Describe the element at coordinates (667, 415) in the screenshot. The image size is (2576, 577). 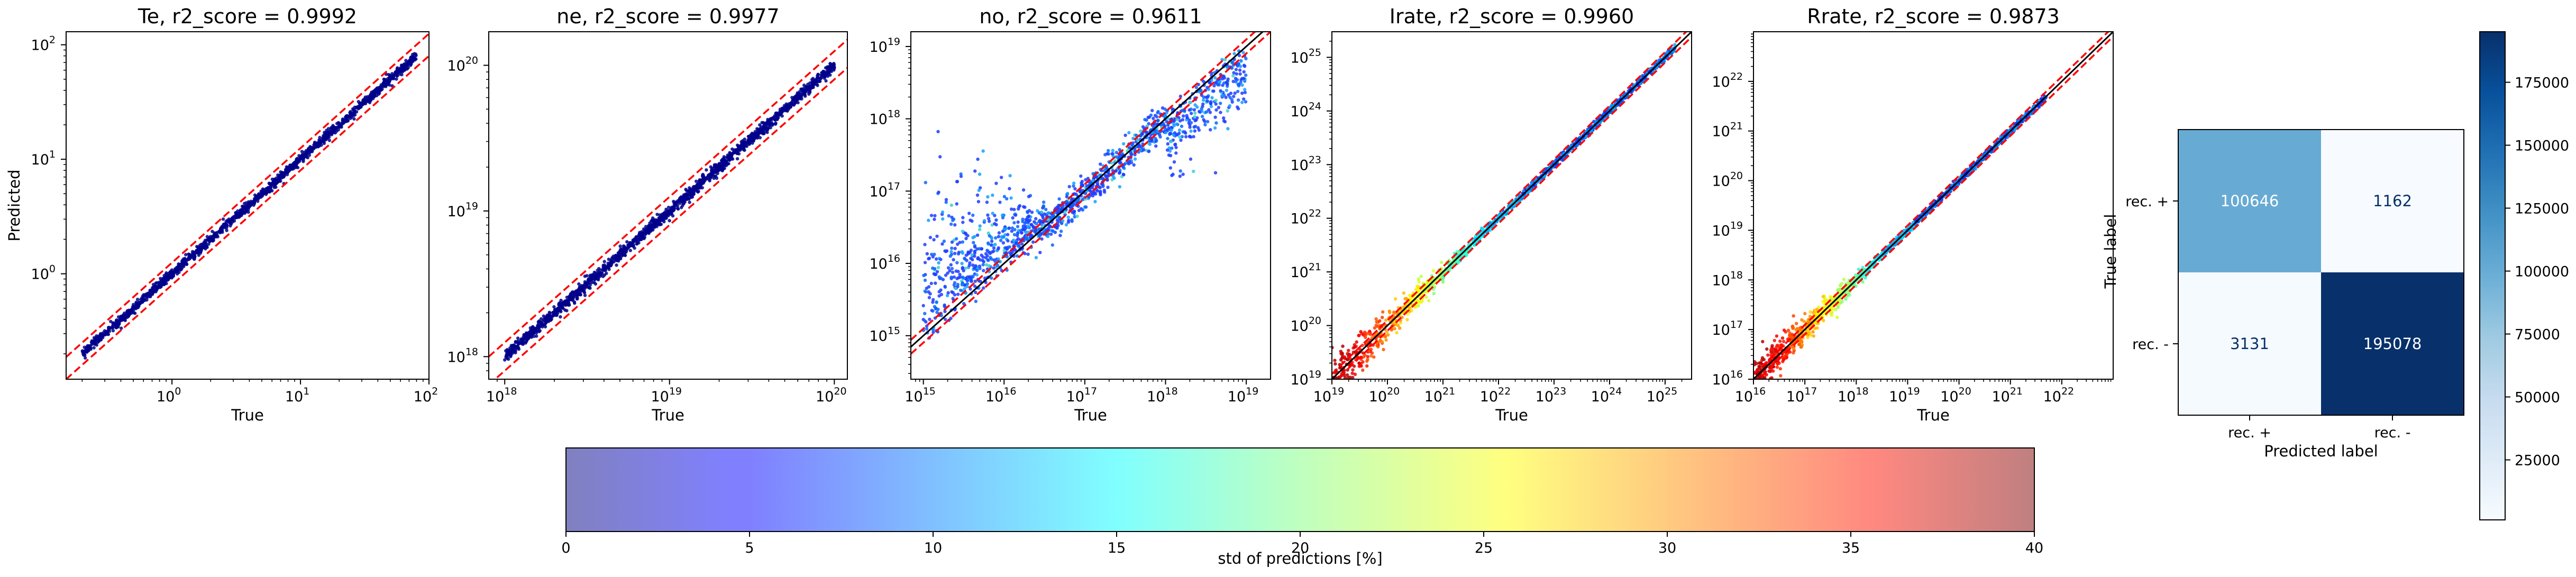
I see `x-axis-label: True` at that location.